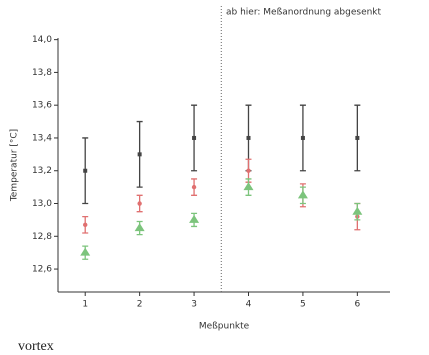 The image size is (429, 355). Describe the element at coordinates (303, 305) in the screenshot. I see `x-tick-label: 5` at that location.